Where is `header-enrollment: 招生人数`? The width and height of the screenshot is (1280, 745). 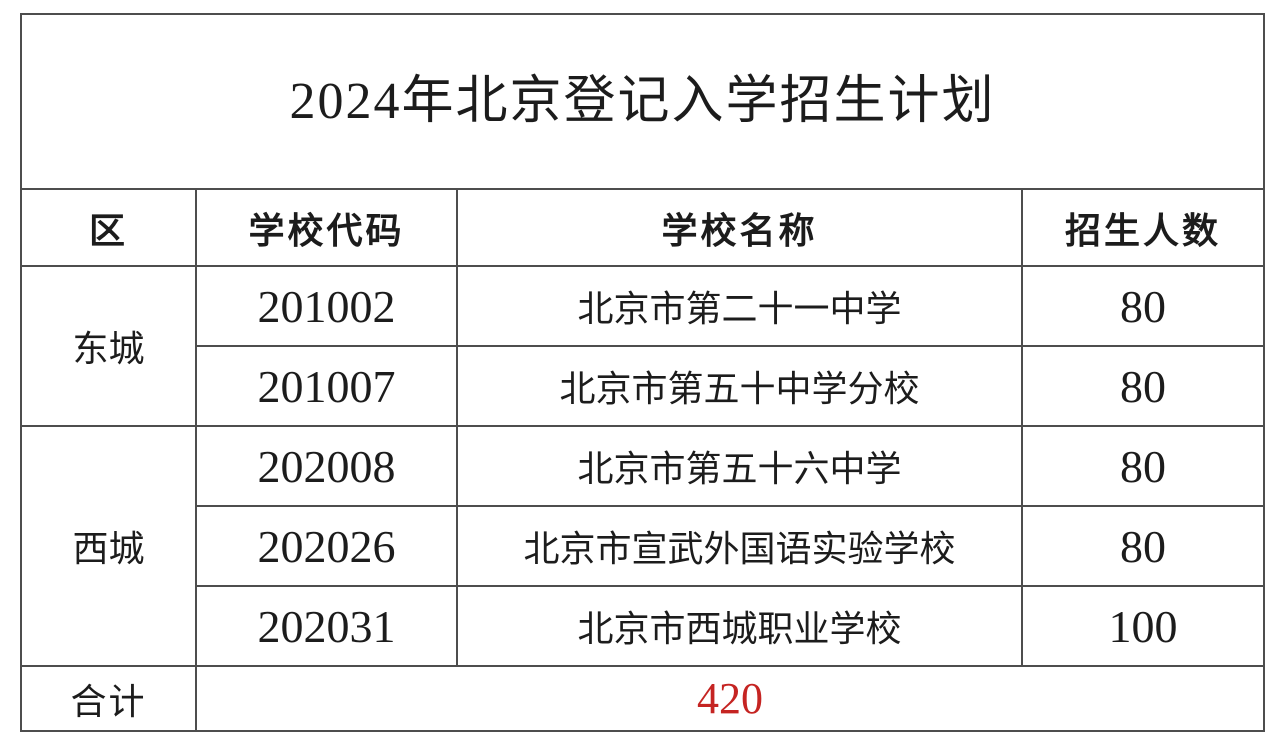
header-enrollment: 招生人数 is located at coordinates (1143, 227).